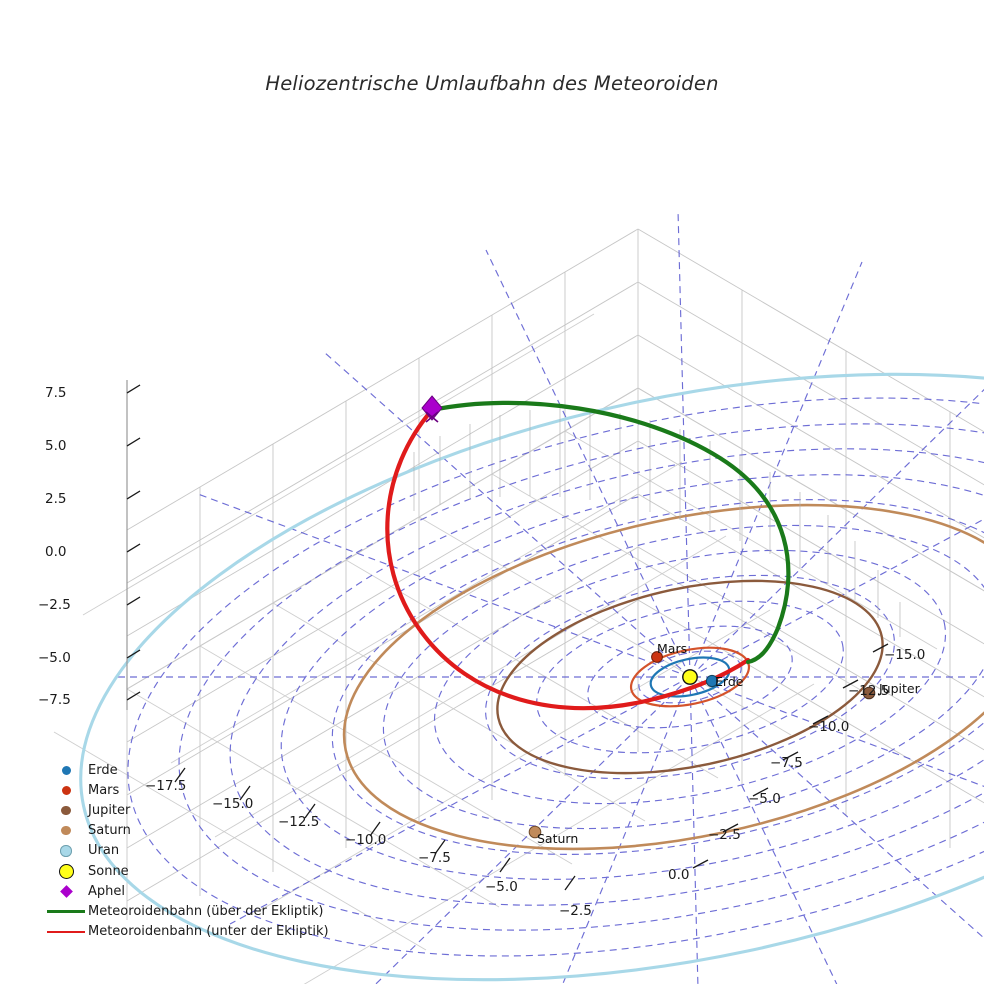 This screenshot has width=984, height=984. What do you see at coordinates (166, 786) in the screenshot?
I see `x-tick-0: −17.5` at bounding box center [166, 786].